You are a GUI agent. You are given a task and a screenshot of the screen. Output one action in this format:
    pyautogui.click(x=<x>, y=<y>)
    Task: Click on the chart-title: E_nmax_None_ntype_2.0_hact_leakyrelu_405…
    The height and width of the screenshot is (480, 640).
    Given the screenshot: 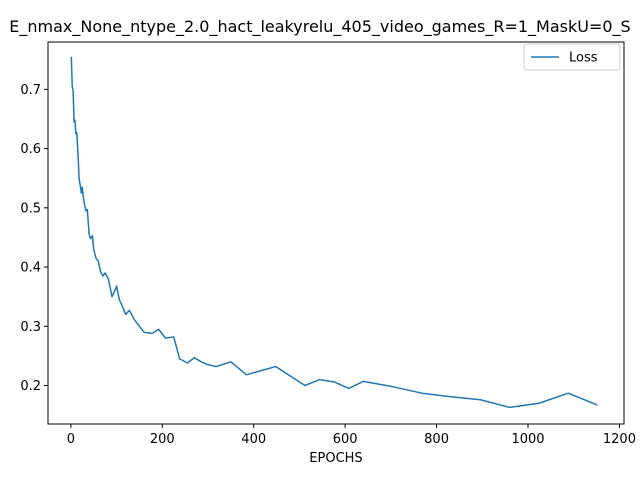 What is the action you would take?
    pyautogui.click(x=319, y=27)
    